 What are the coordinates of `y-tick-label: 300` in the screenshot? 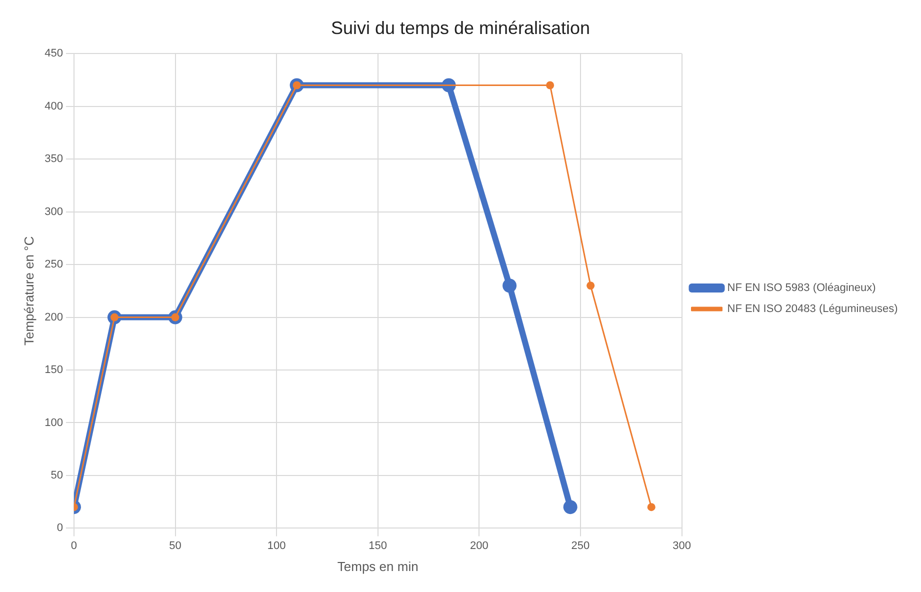 It's located at (53, 212).